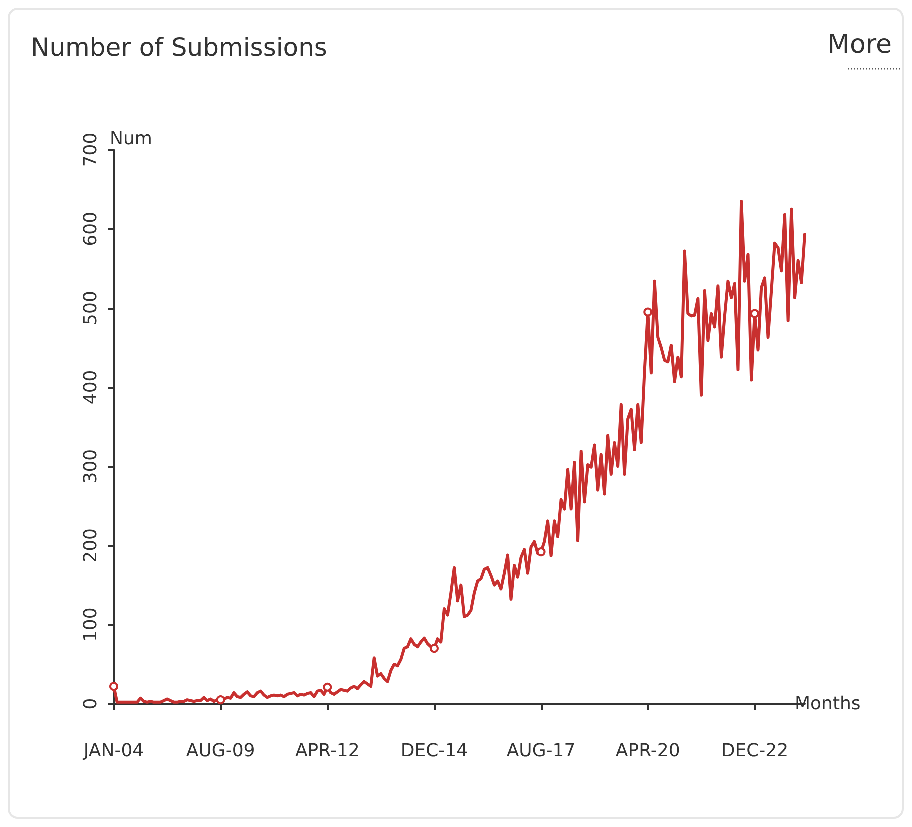 This screenshot has width=912, height=827. What do you see at coordinates (113, 751) in the screenshot?
I see `x-tick-label: JAN-04` at bounding box center [113, 751].